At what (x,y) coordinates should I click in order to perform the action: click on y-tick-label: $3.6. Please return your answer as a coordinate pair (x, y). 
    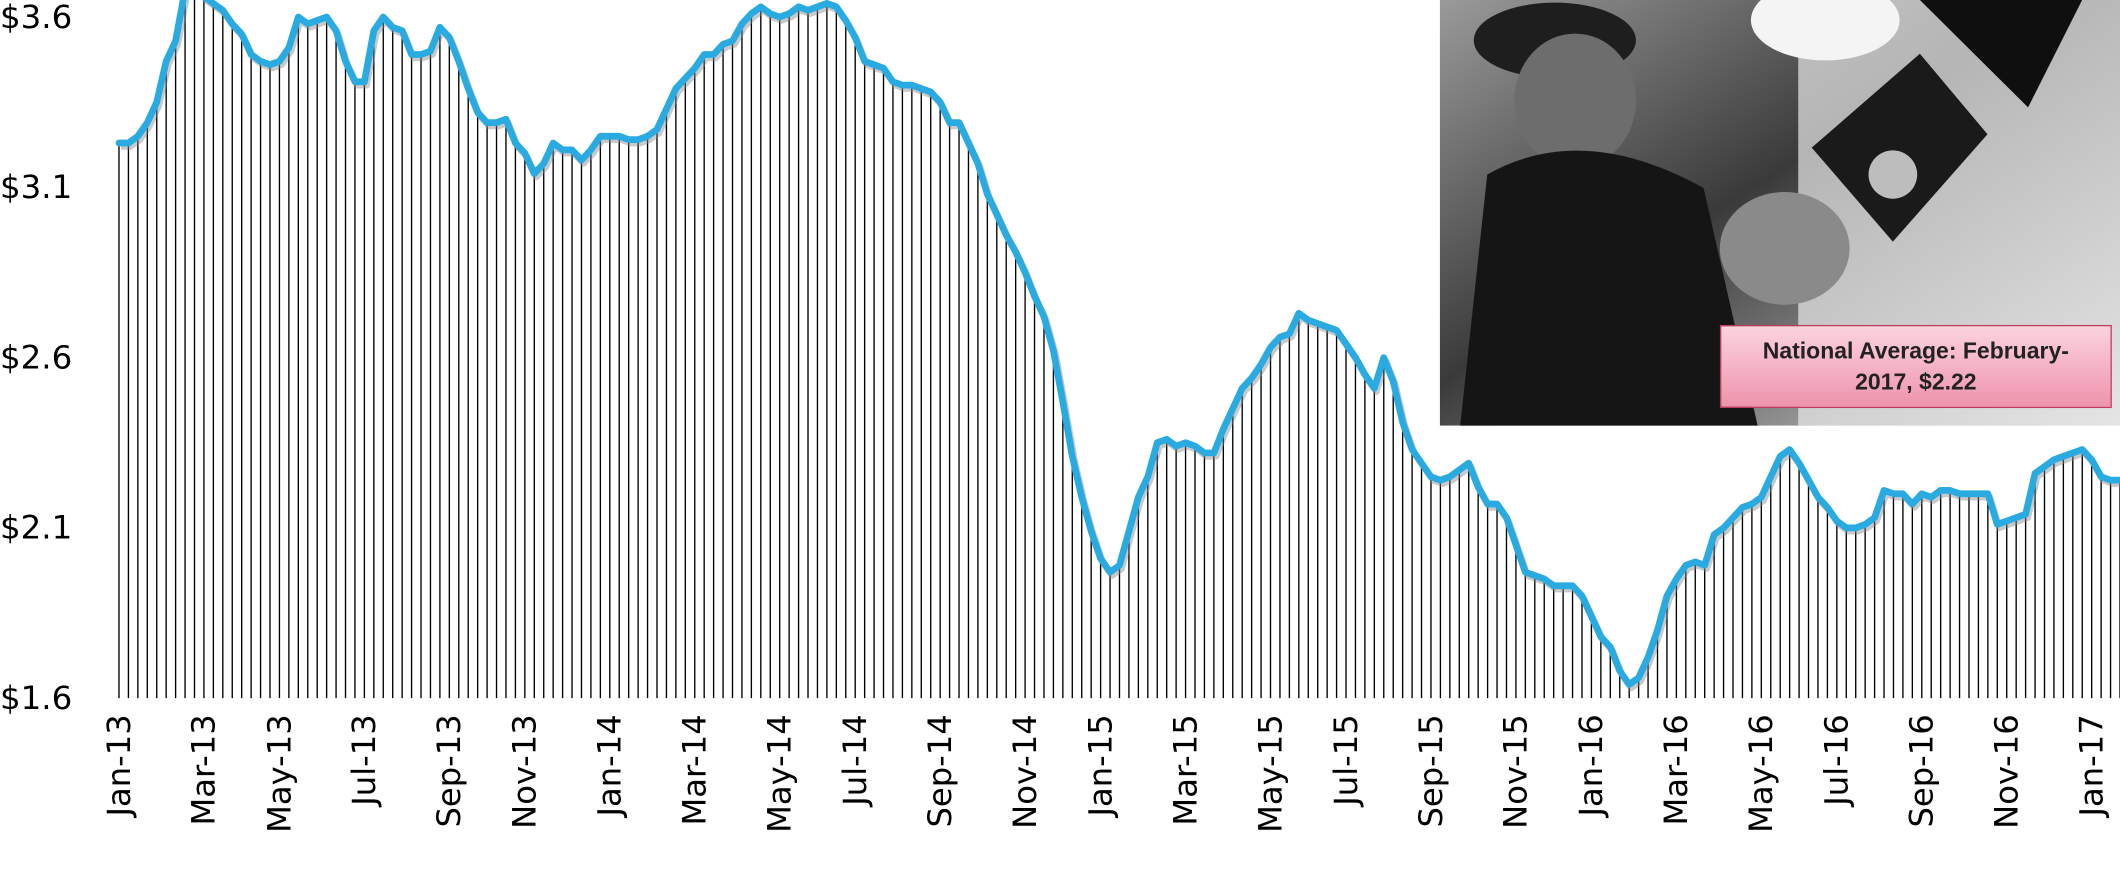
    Looking at the image, I should click on (36, 18).